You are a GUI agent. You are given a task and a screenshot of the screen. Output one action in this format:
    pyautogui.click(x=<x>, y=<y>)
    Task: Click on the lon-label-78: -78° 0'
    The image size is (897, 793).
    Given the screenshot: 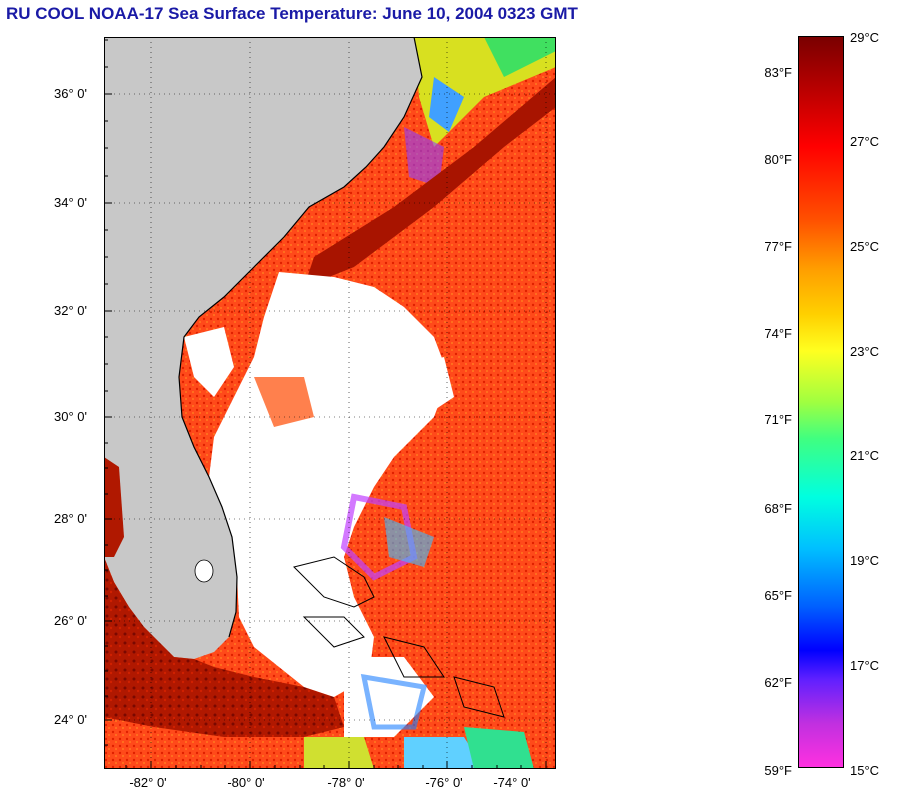 What is the action you would take?
    pyautogui.click(x=346, y=782)
    